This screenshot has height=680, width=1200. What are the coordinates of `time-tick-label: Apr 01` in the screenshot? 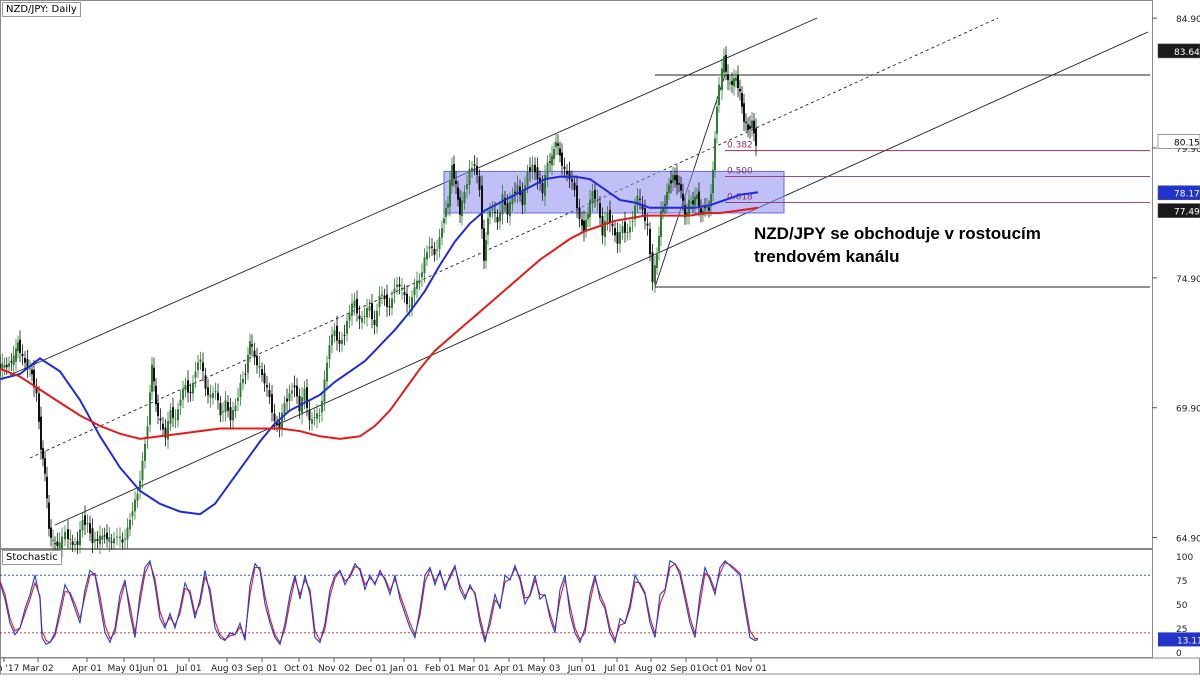 It's located at (509, 669).